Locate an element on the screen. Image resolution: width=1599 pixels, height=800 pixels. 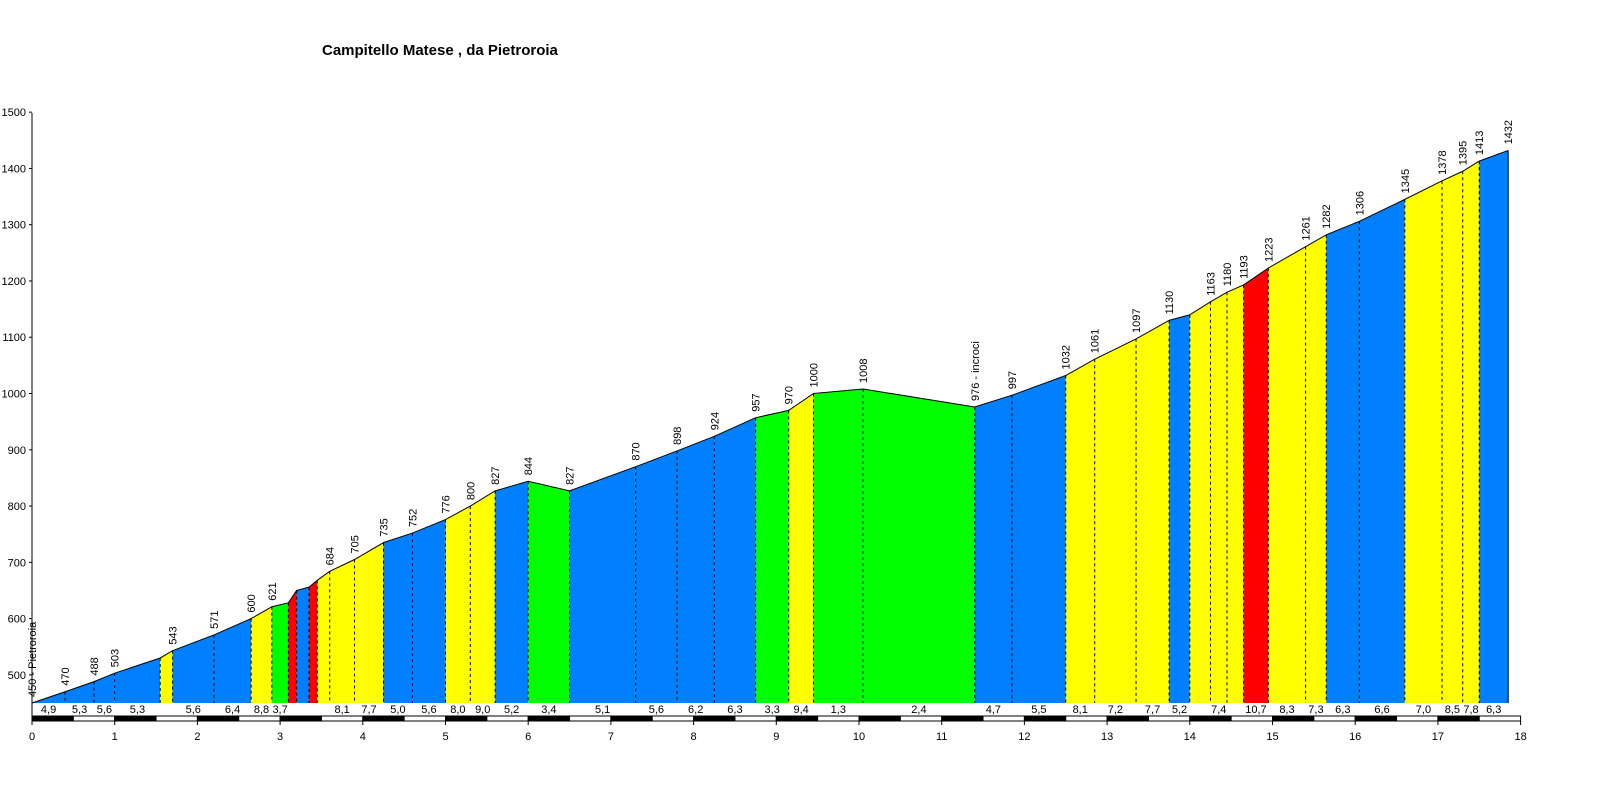
x-tick-label: 6 is located at coordinates (528, 737).